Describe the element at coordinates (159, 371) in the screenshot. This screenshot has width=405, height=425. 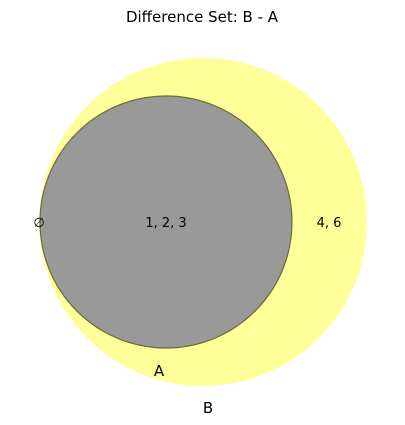
I see `set-a-label: A` at that location.